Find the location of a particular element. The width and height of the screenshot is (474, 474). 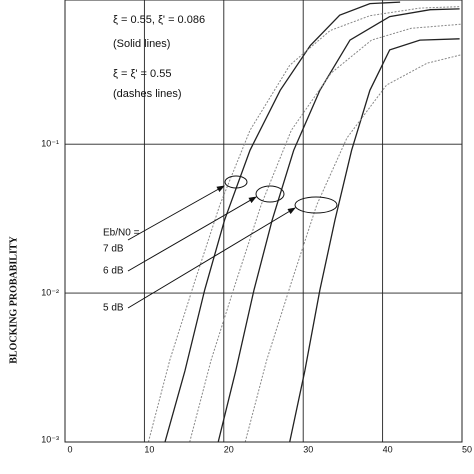

annotation: 6 dB is located at coordinates (113, 271).